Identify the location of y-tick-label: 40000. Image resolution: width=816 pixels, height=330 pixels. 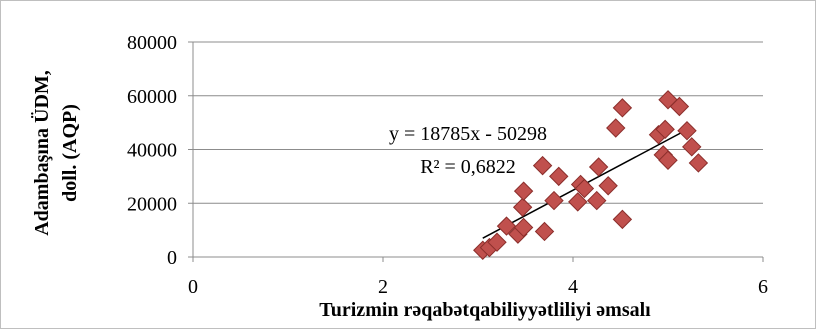
(152, 151).